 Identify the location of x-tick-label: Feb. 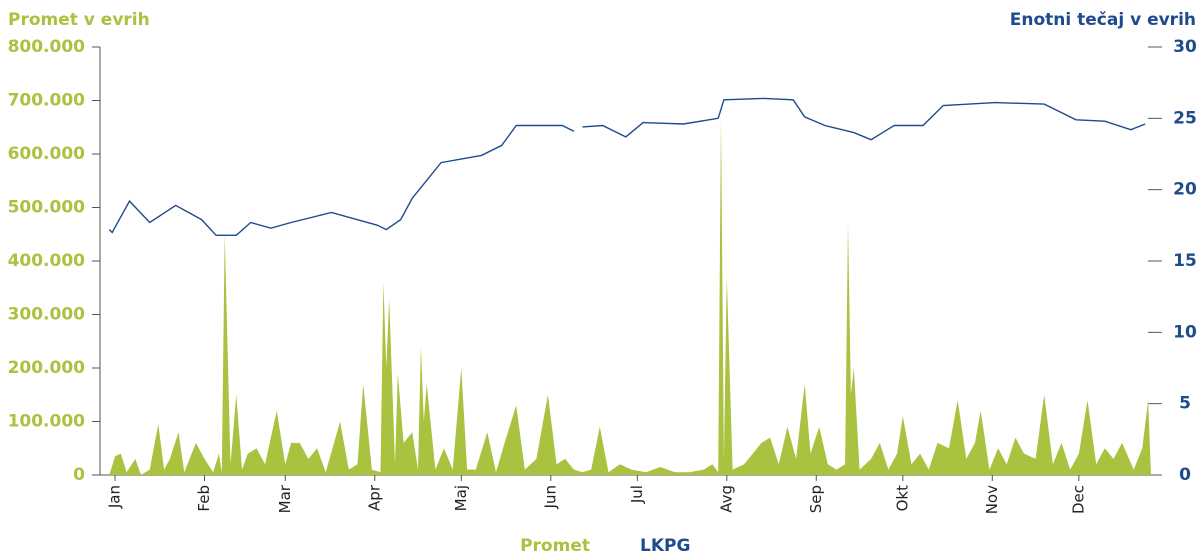
(204, 498).